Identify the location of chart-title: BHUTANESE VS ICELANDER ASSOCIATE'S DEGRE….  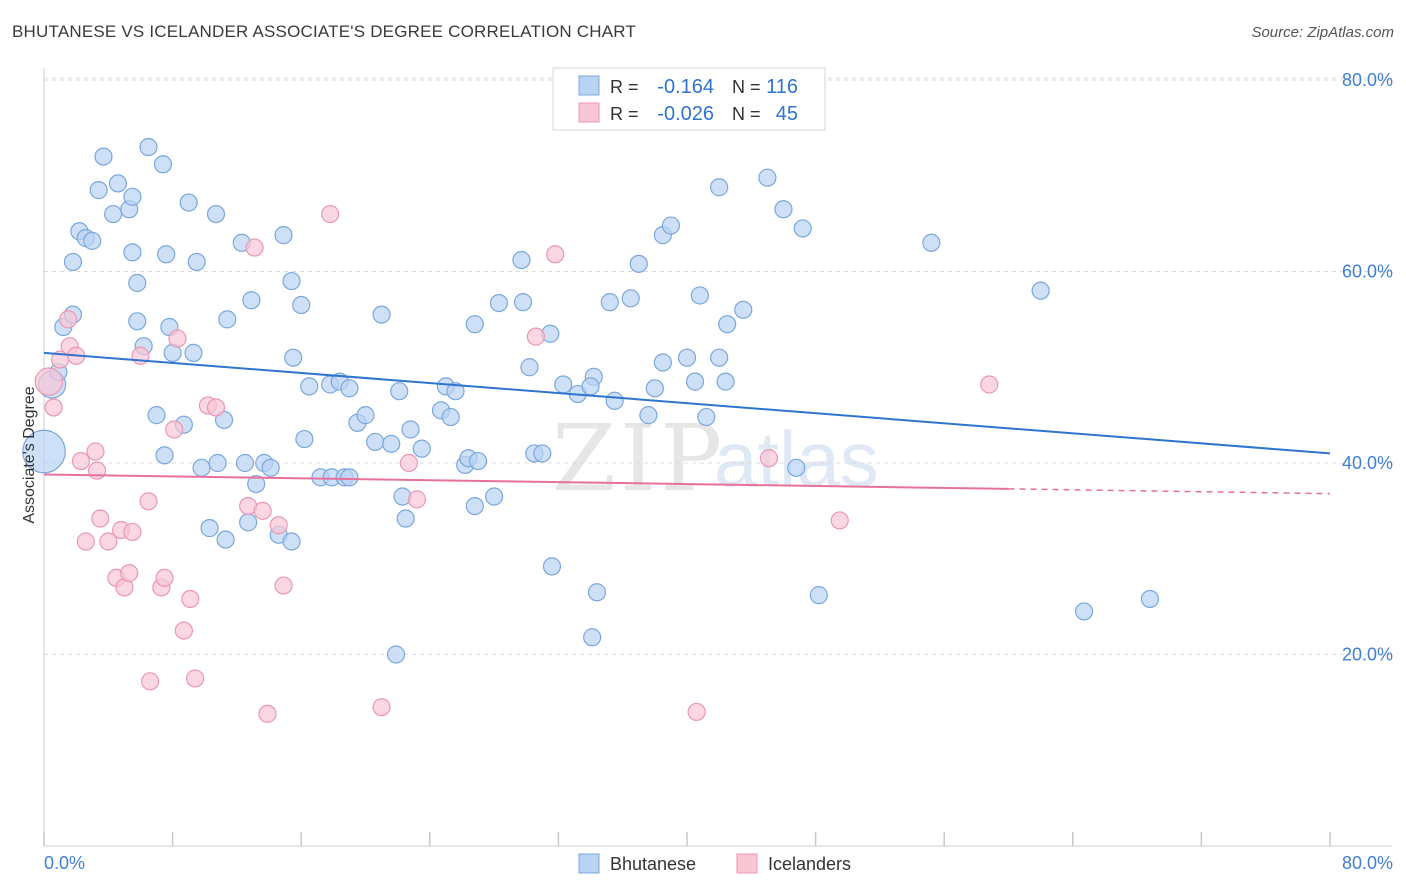
(324, 31).